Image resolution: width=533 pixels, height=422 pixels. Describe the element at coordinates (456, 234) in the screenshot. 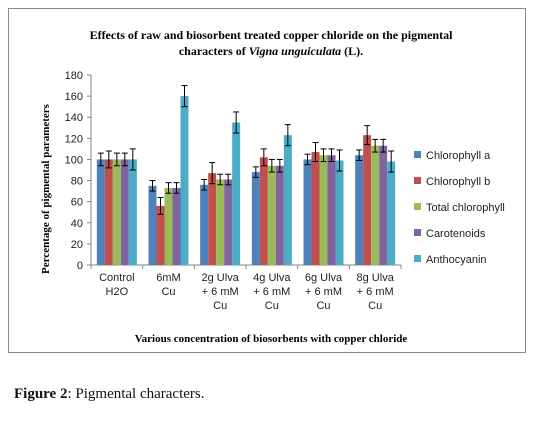

I see `legend-label: Carotenoids` at that location.